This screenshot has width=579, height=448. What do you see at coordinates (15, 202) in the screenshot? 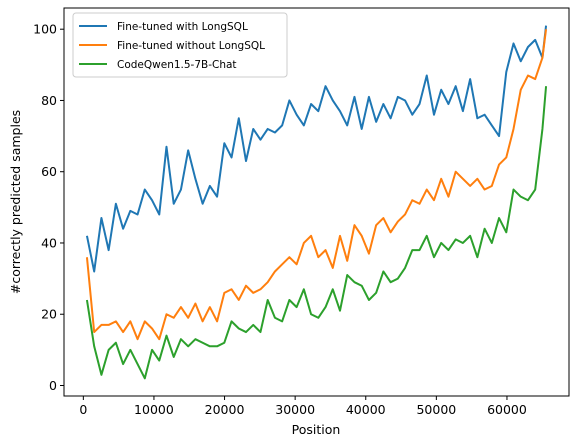
I see `y-axis-label: #correctly predicted samples` at bounding box center [15, 202].